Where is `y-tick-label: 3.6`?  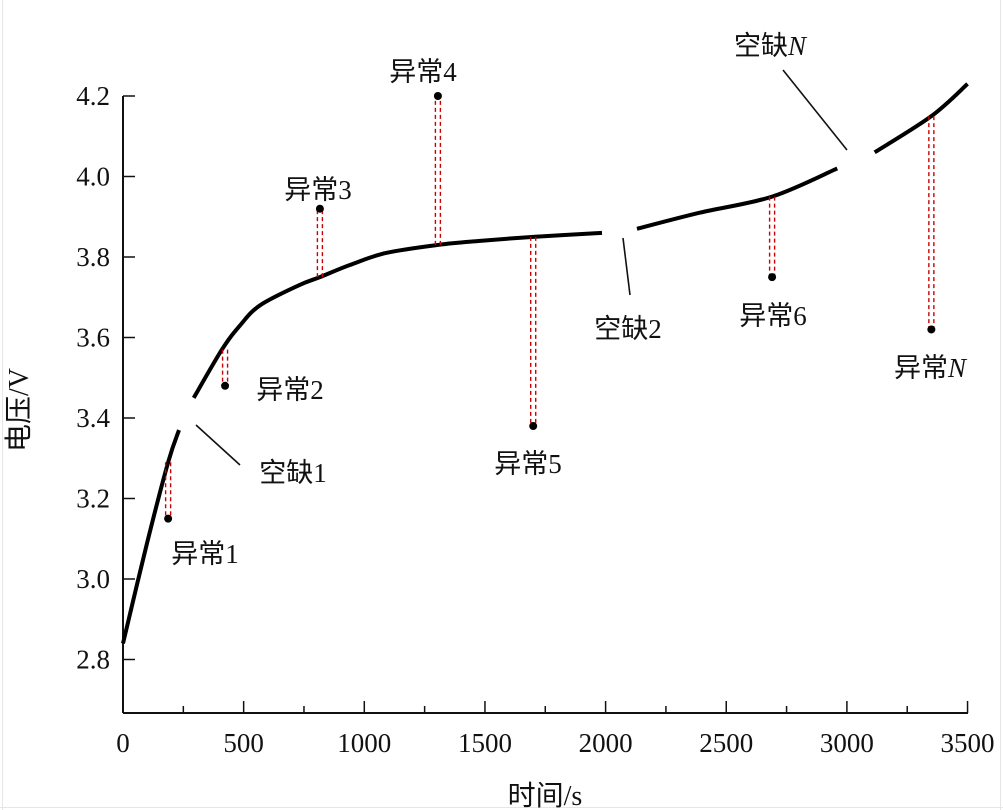
y-tick-label: 3.6 is located at coordinates (93, 338).